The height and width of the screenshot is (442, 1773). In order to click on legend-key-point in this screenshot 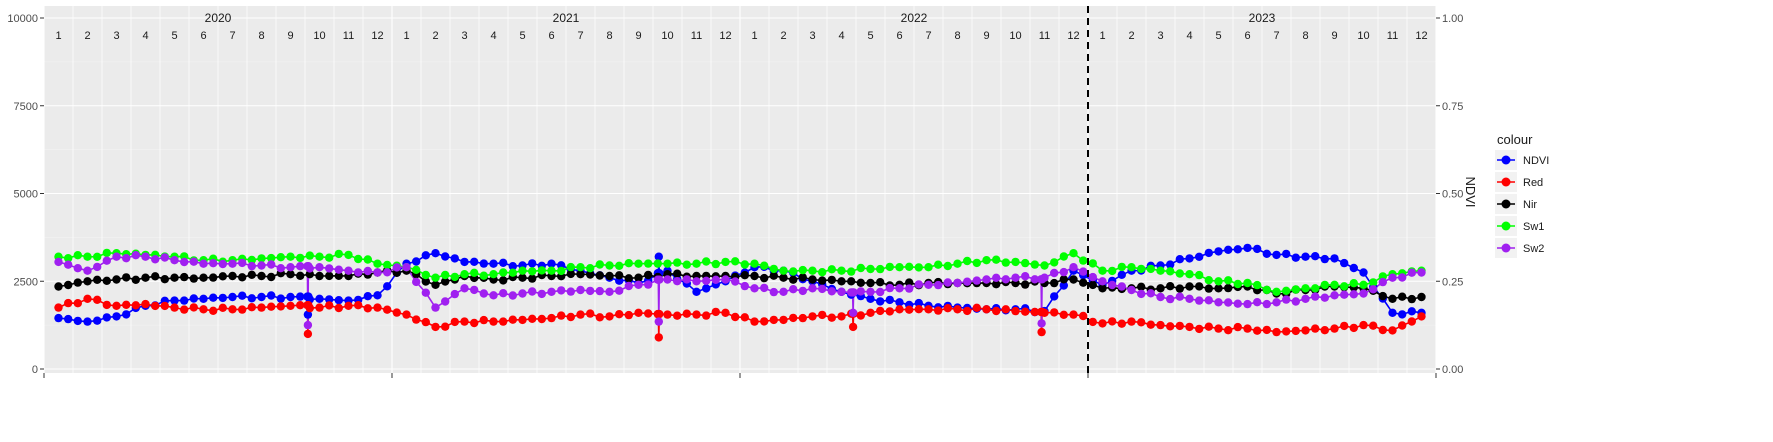, I will do `click(1506, 248)`.